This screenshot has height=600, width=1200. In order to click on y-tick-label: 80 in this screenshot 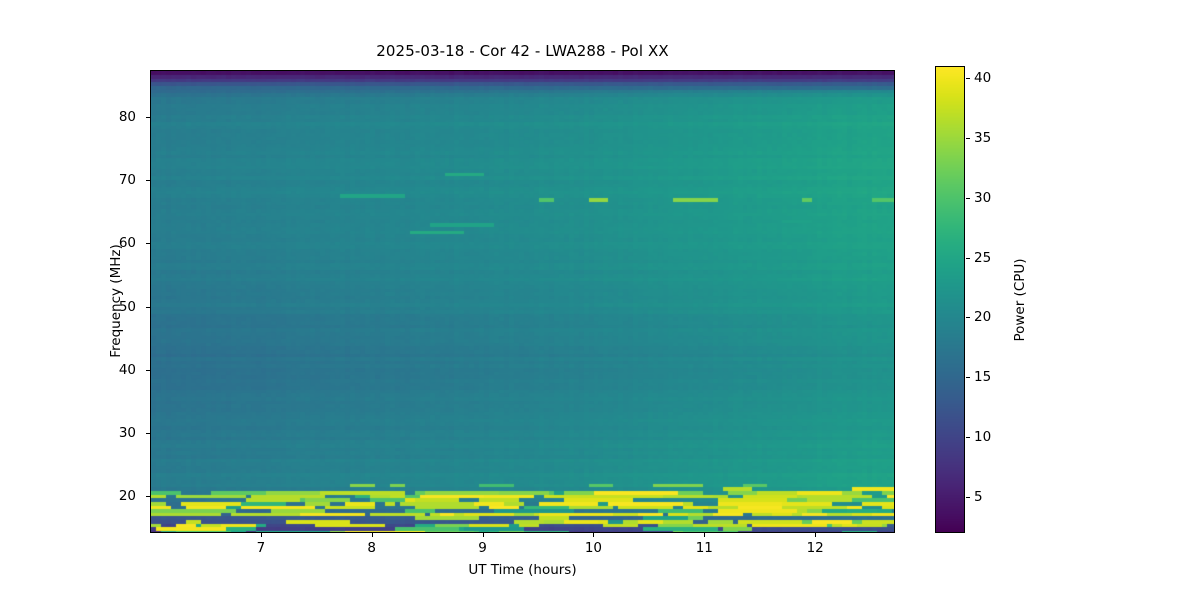, I will do `click(127, 116)`.